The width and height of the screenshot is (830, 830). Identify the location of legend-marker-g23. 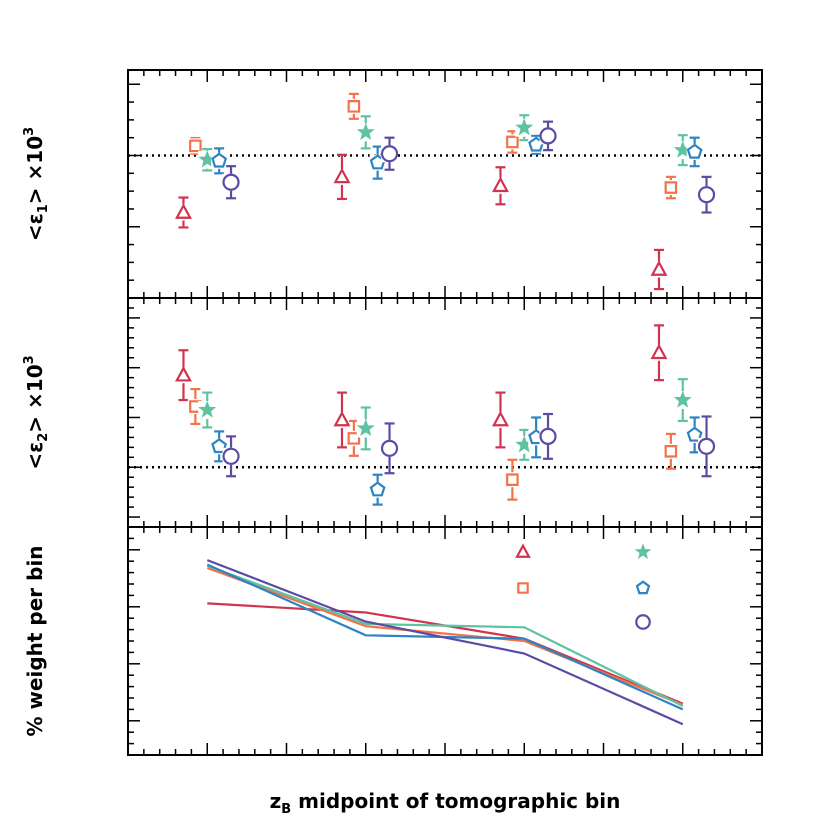
(643, 587).